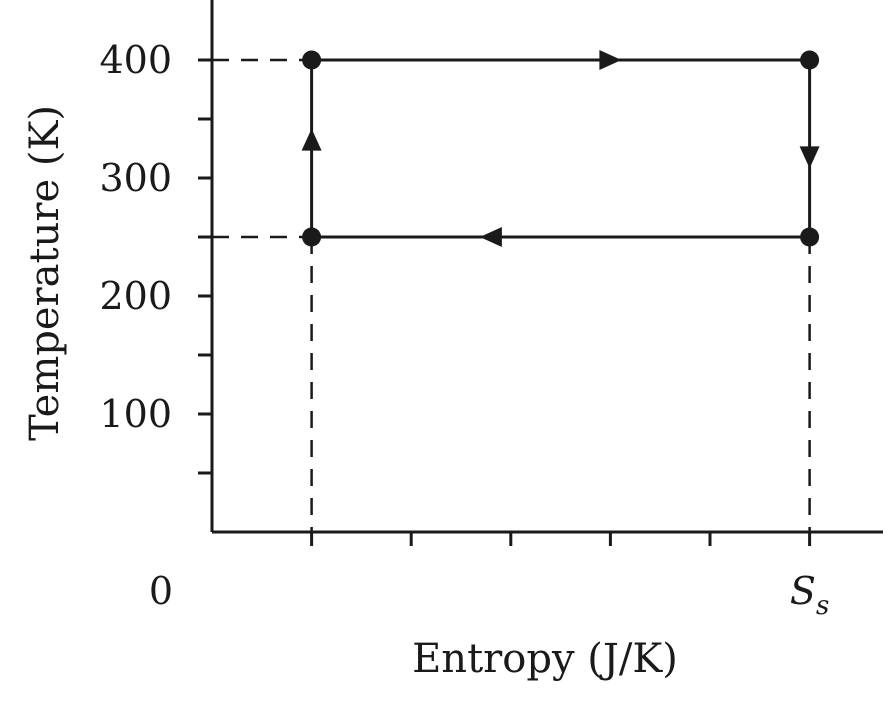 The width and height of the screenshot is (888, 705). What do you see at coordinates (135, 178) in the screenshot?
I see `y-tick-label-300: 300` at bounding box center [135, 178].